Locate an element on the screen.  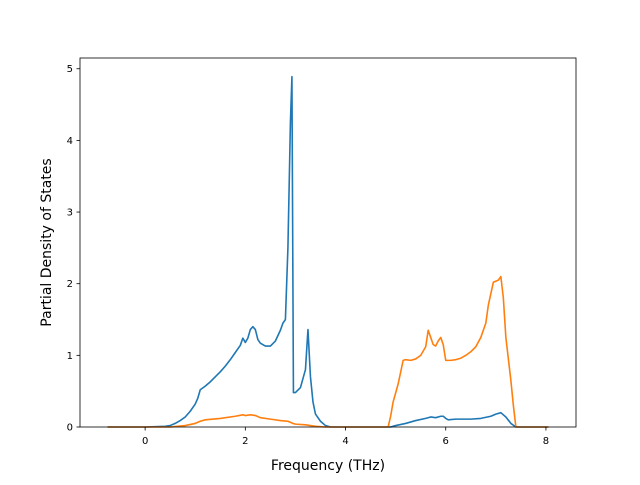
x-tick-label: 2 is located at coordinates (245, 441).